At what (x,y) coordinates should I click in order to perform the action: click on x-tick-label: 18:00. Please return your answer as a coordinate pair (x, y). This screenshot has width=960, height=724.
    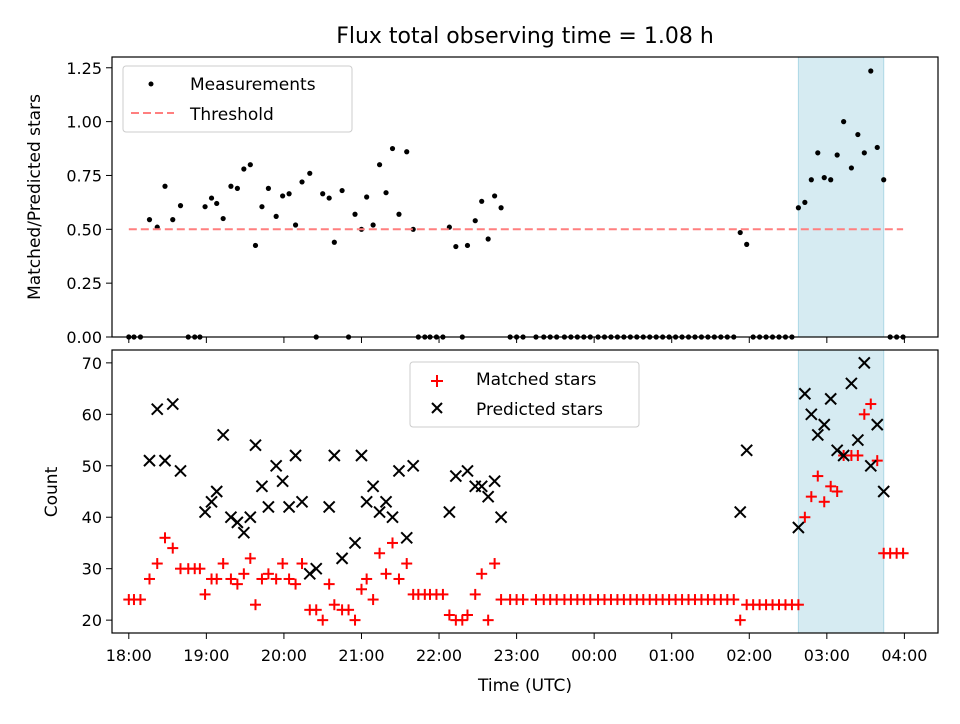
    Looking at the image, I should click on (129, 655).